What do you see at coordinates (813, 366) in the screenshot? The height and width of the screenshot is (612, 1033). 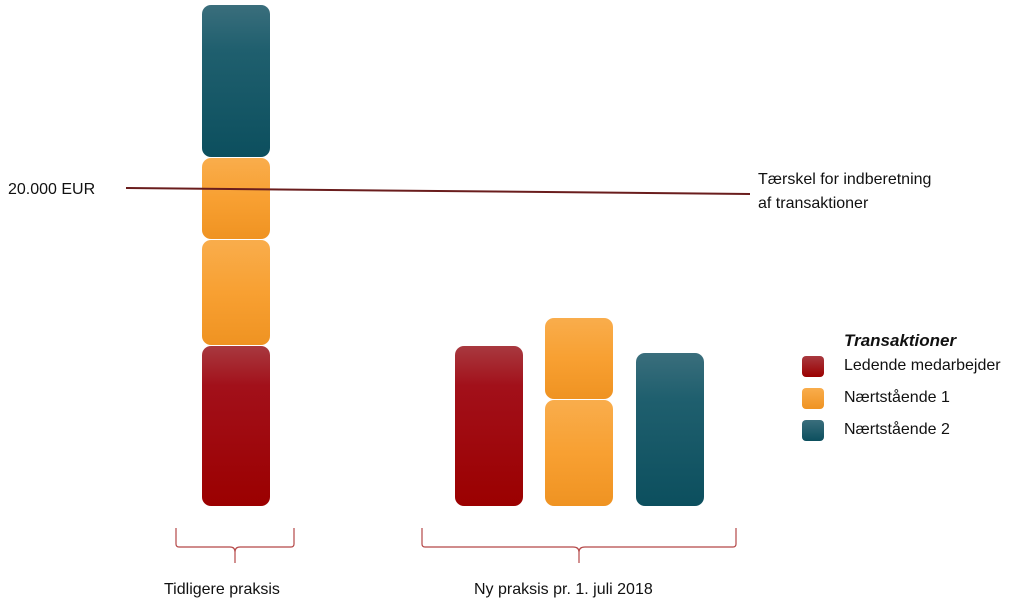 I see `legend-swatch-red` at bounding box center [813, 366].